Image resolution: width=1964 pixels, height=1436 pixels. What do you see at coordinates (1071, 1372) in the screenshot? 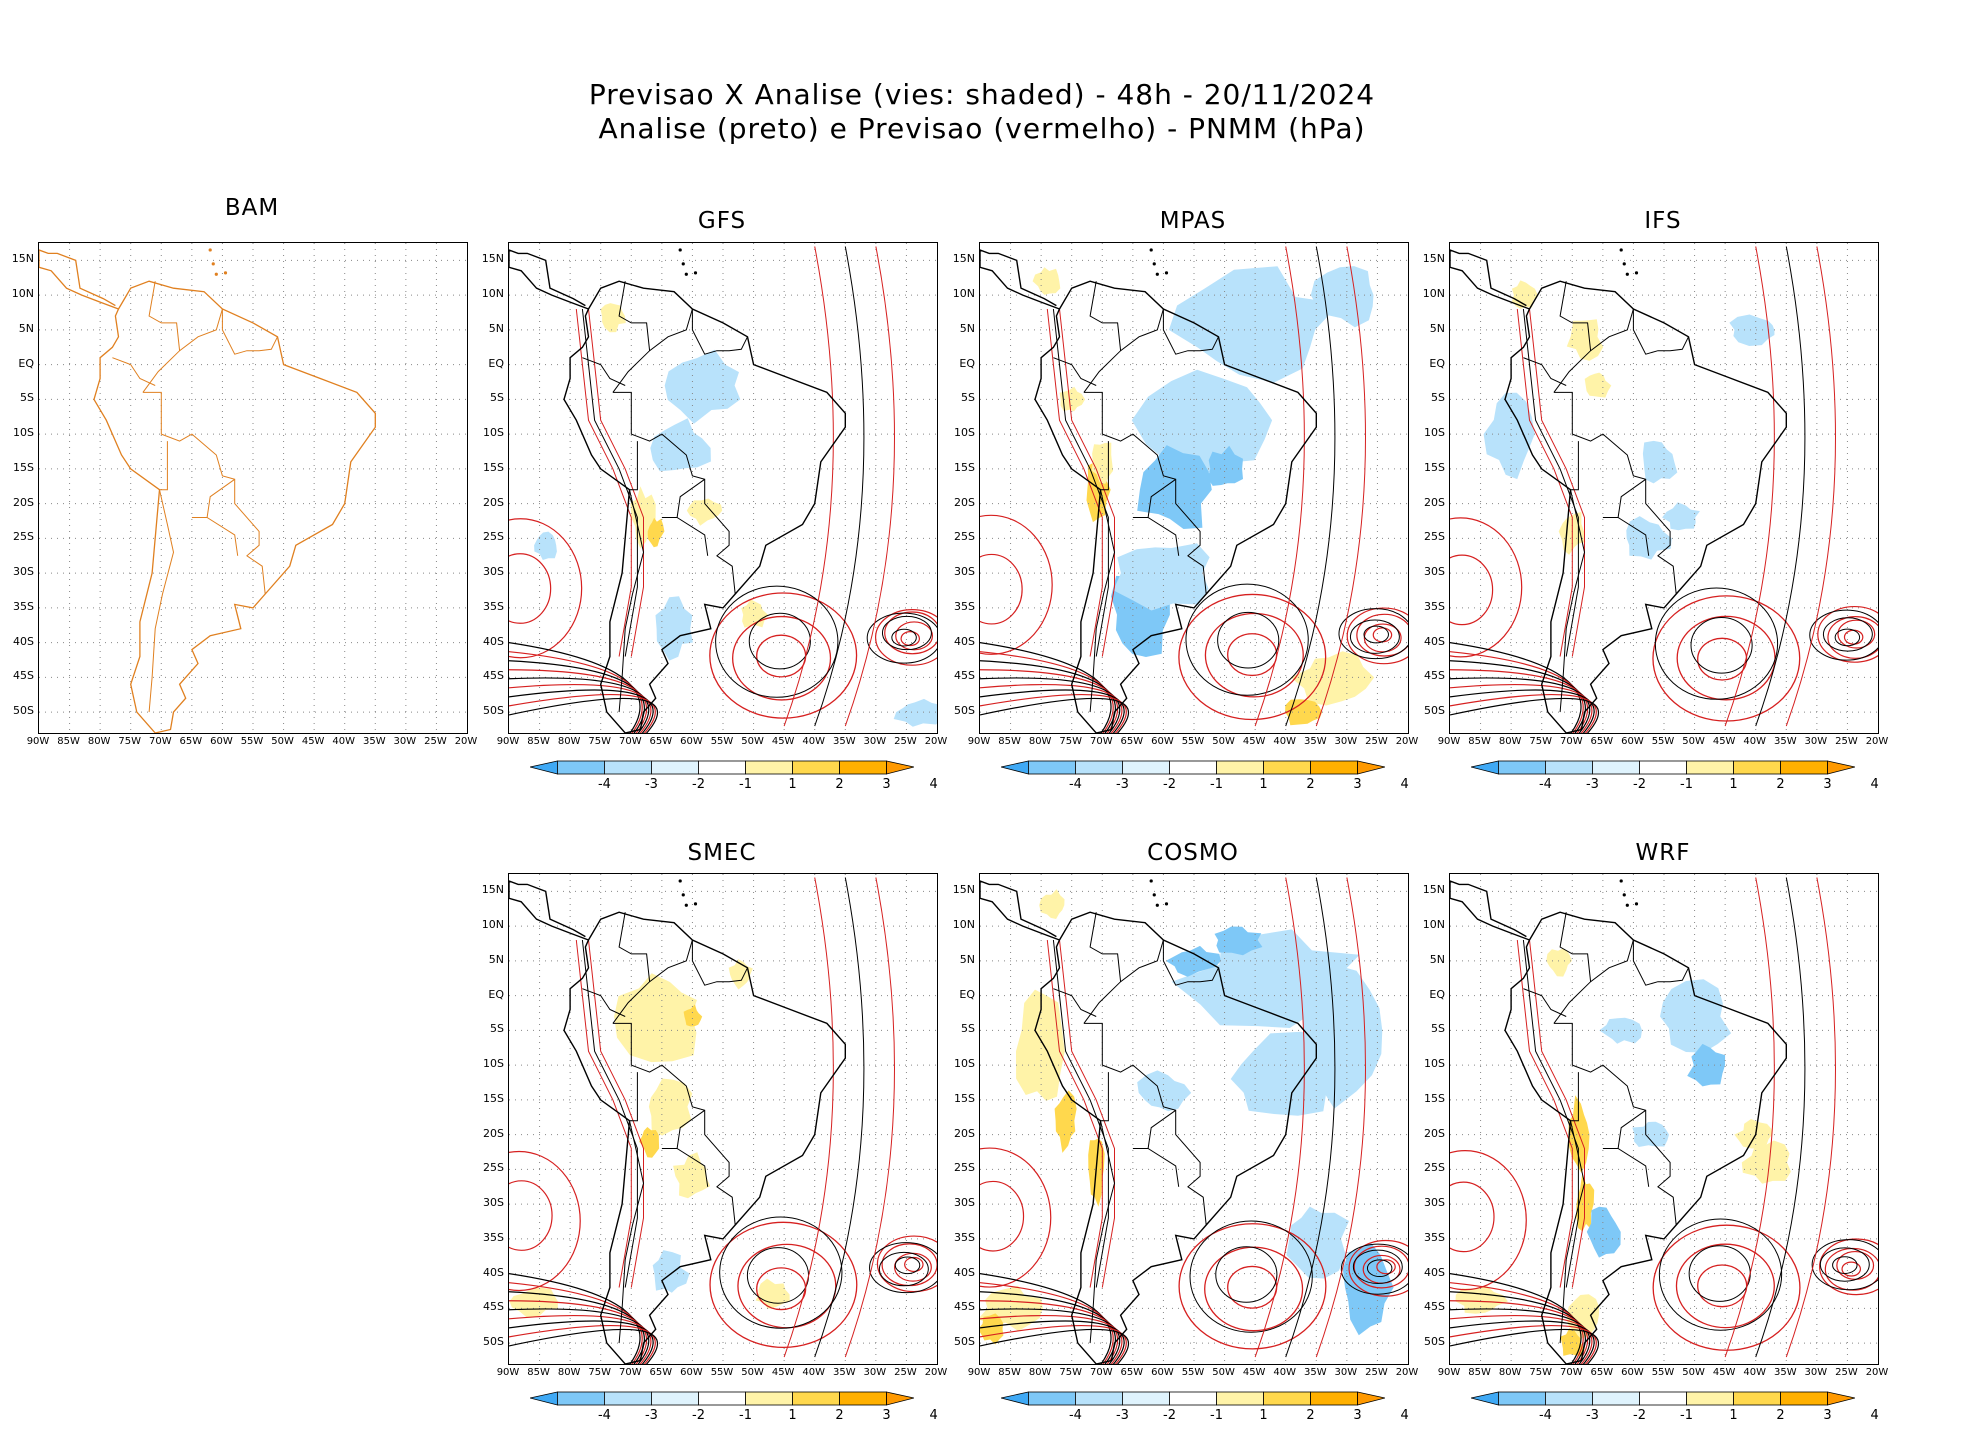
I see `lon-label: 75W` at bounding box center [1071, 1372].